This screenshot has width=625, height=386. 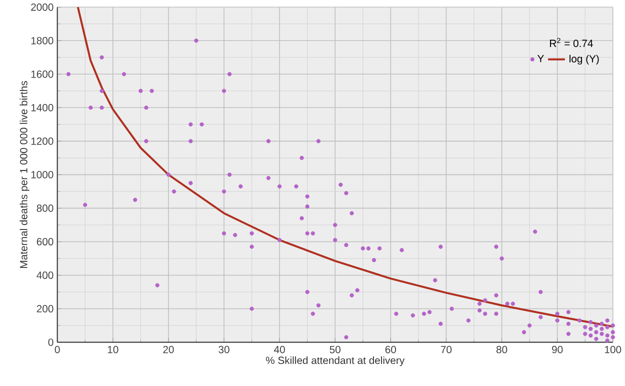 I want to click on x-tick-label: 60, so click(x=390, y=350).